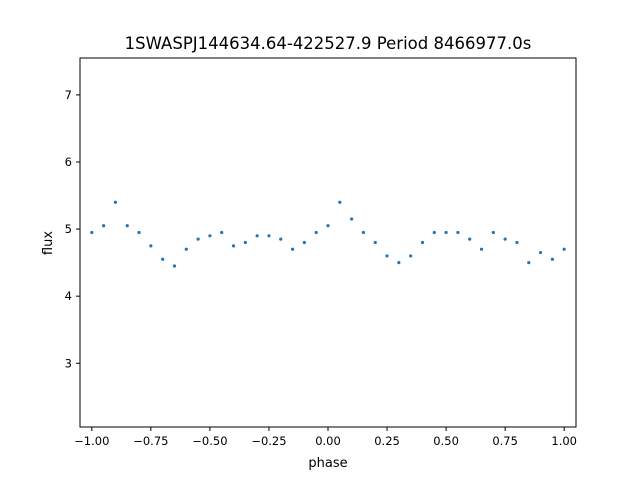 The width and height of the screenshot is (640, 484). What do you see at coordinates (446, 441) in the screenshot?
I see `x-tick-label: 0.50` at bounding box center [446, 441].